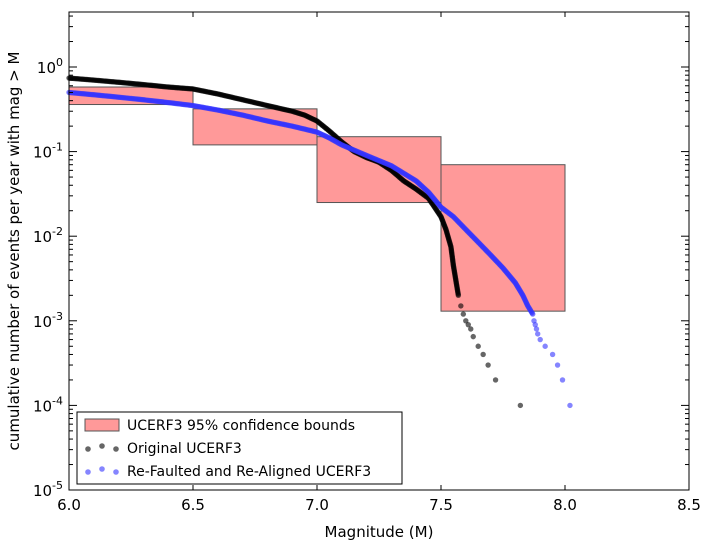 The width and height of the screenshot is (706, 543). What do you see at coordinates (379, 532) in the screenshot?
I see `x-axis-label: Magnitude (M)` at bounding box center [379, 532].